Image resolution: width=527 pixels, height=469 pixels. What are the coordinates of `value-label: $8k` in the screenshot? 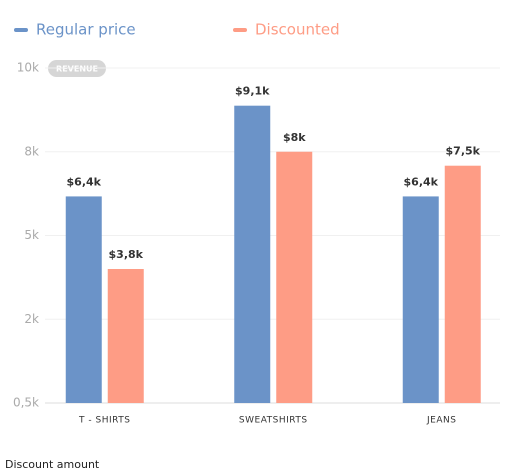 It's located at (294, 137).